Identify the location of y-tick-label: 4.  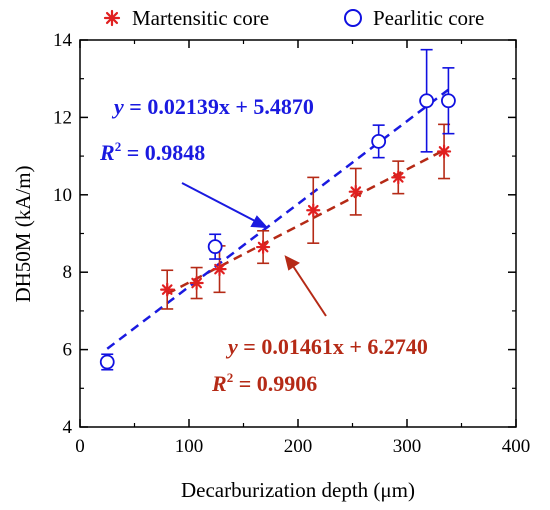
(68, 427).